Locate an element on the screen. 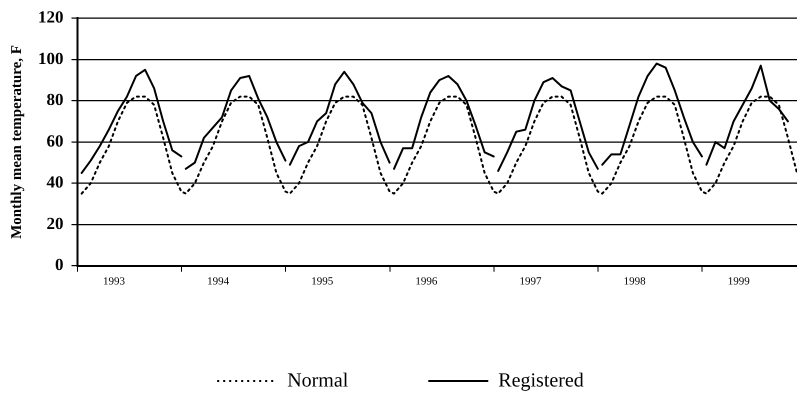 Image resolution: width=797 pixels, height=411 pixels. x-tick-label: 1993 is located at coordinates (114, 281).